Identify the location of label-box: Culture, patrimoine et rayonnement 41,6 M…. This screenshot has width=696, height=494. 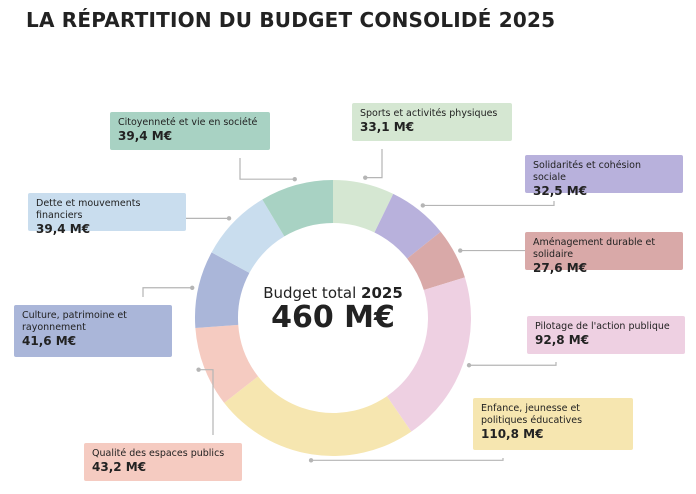
(93, 331).